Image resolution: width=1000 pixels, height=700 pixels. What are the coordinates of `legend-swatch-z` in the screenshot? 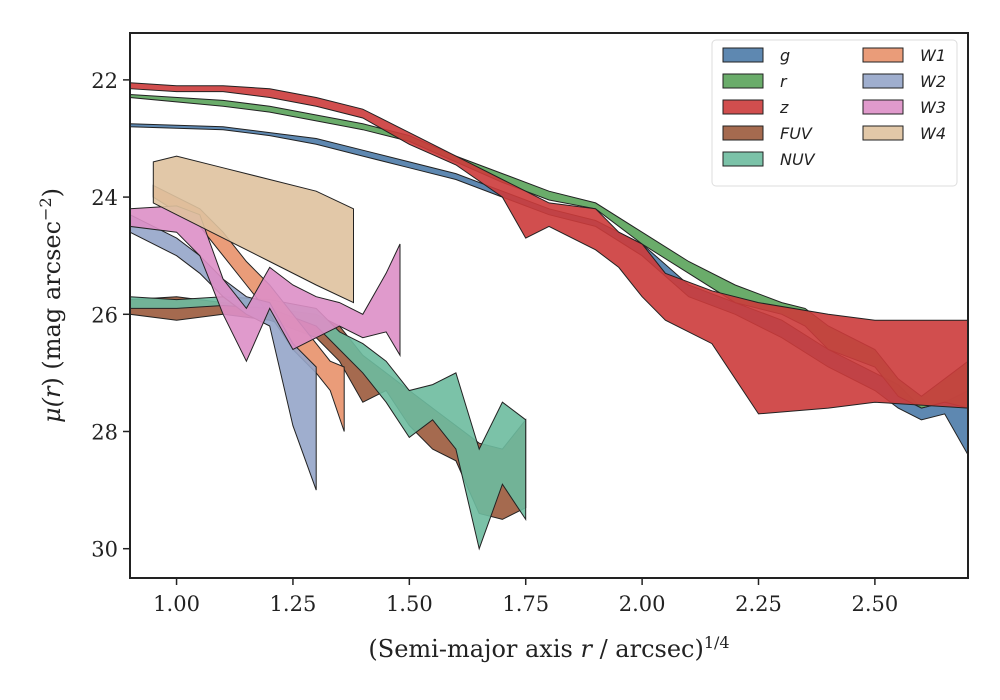 It's located at (743, 107).